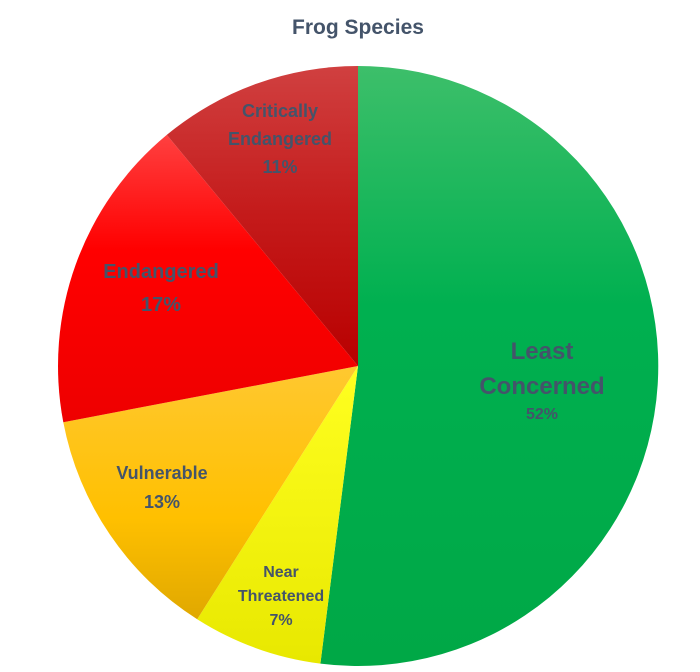 The height and width of the screenshot is (672, 700). Describe the element at coordinates (281, 572) in the screenshot. I see `label-near-threatened-line1: Near` at that location.